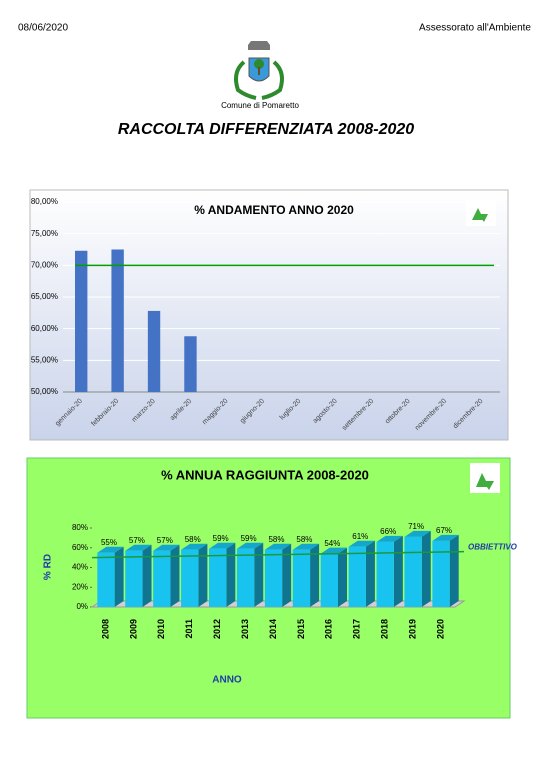 The width and height of the screenshot is (549, 778). I want to click on value-label: 54%, so click(332, 543).